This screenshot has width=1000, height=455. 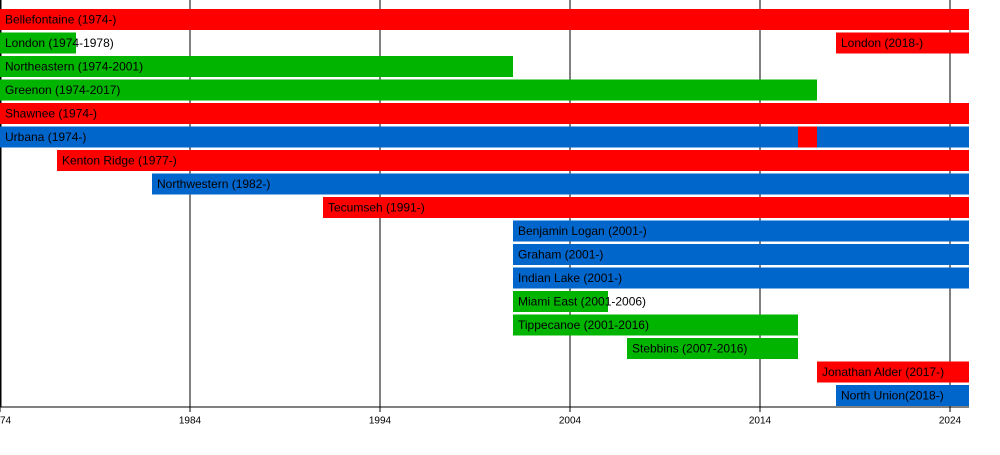 I want to click on bar-label: North Union(2018-), so click(x=892, y=396).